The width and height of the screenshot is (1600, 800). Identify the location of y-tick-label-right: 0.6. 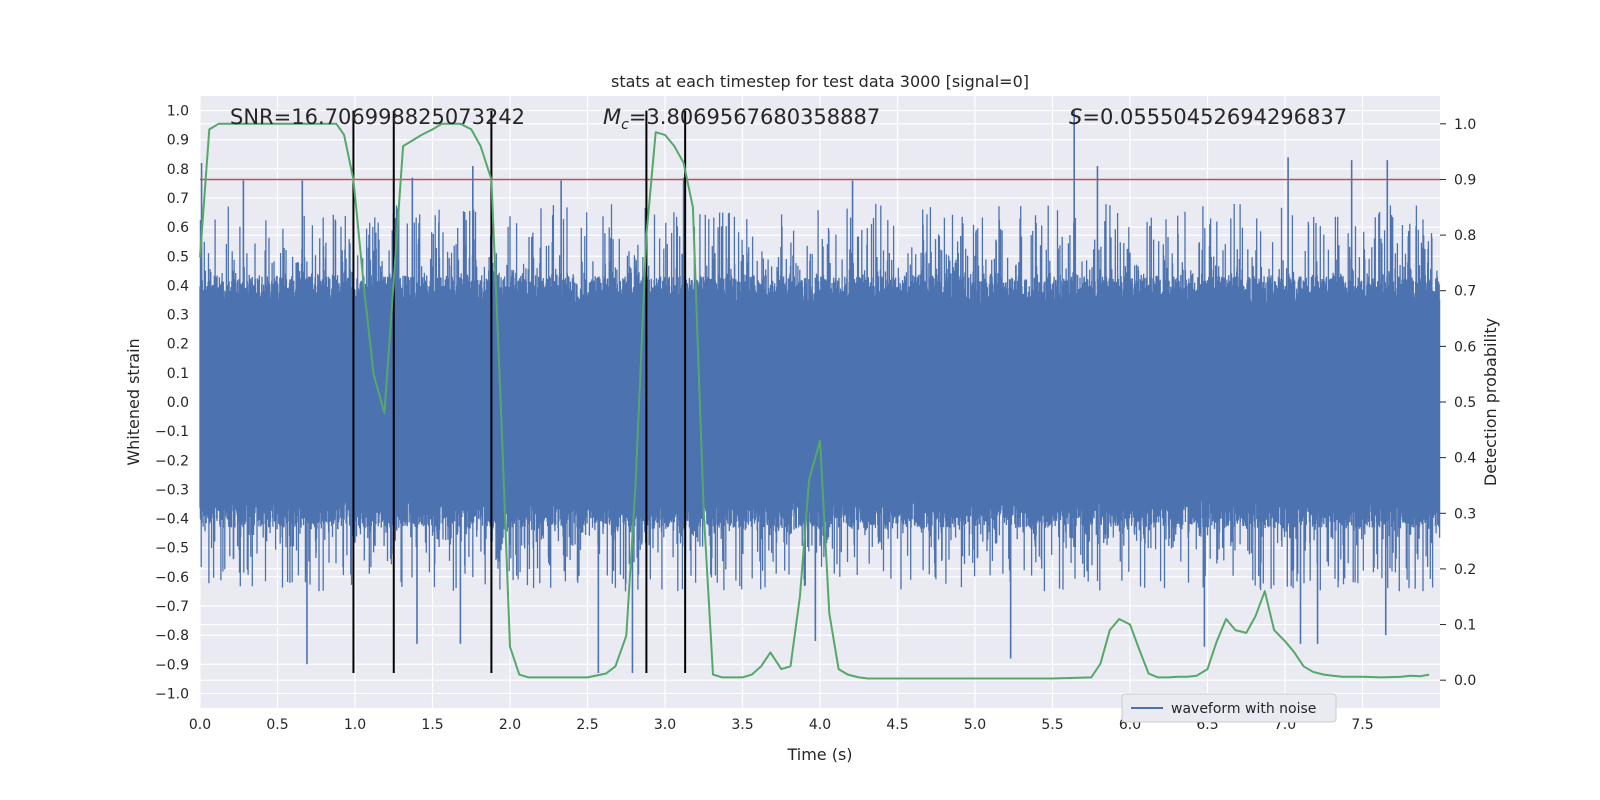
(1465, 347).